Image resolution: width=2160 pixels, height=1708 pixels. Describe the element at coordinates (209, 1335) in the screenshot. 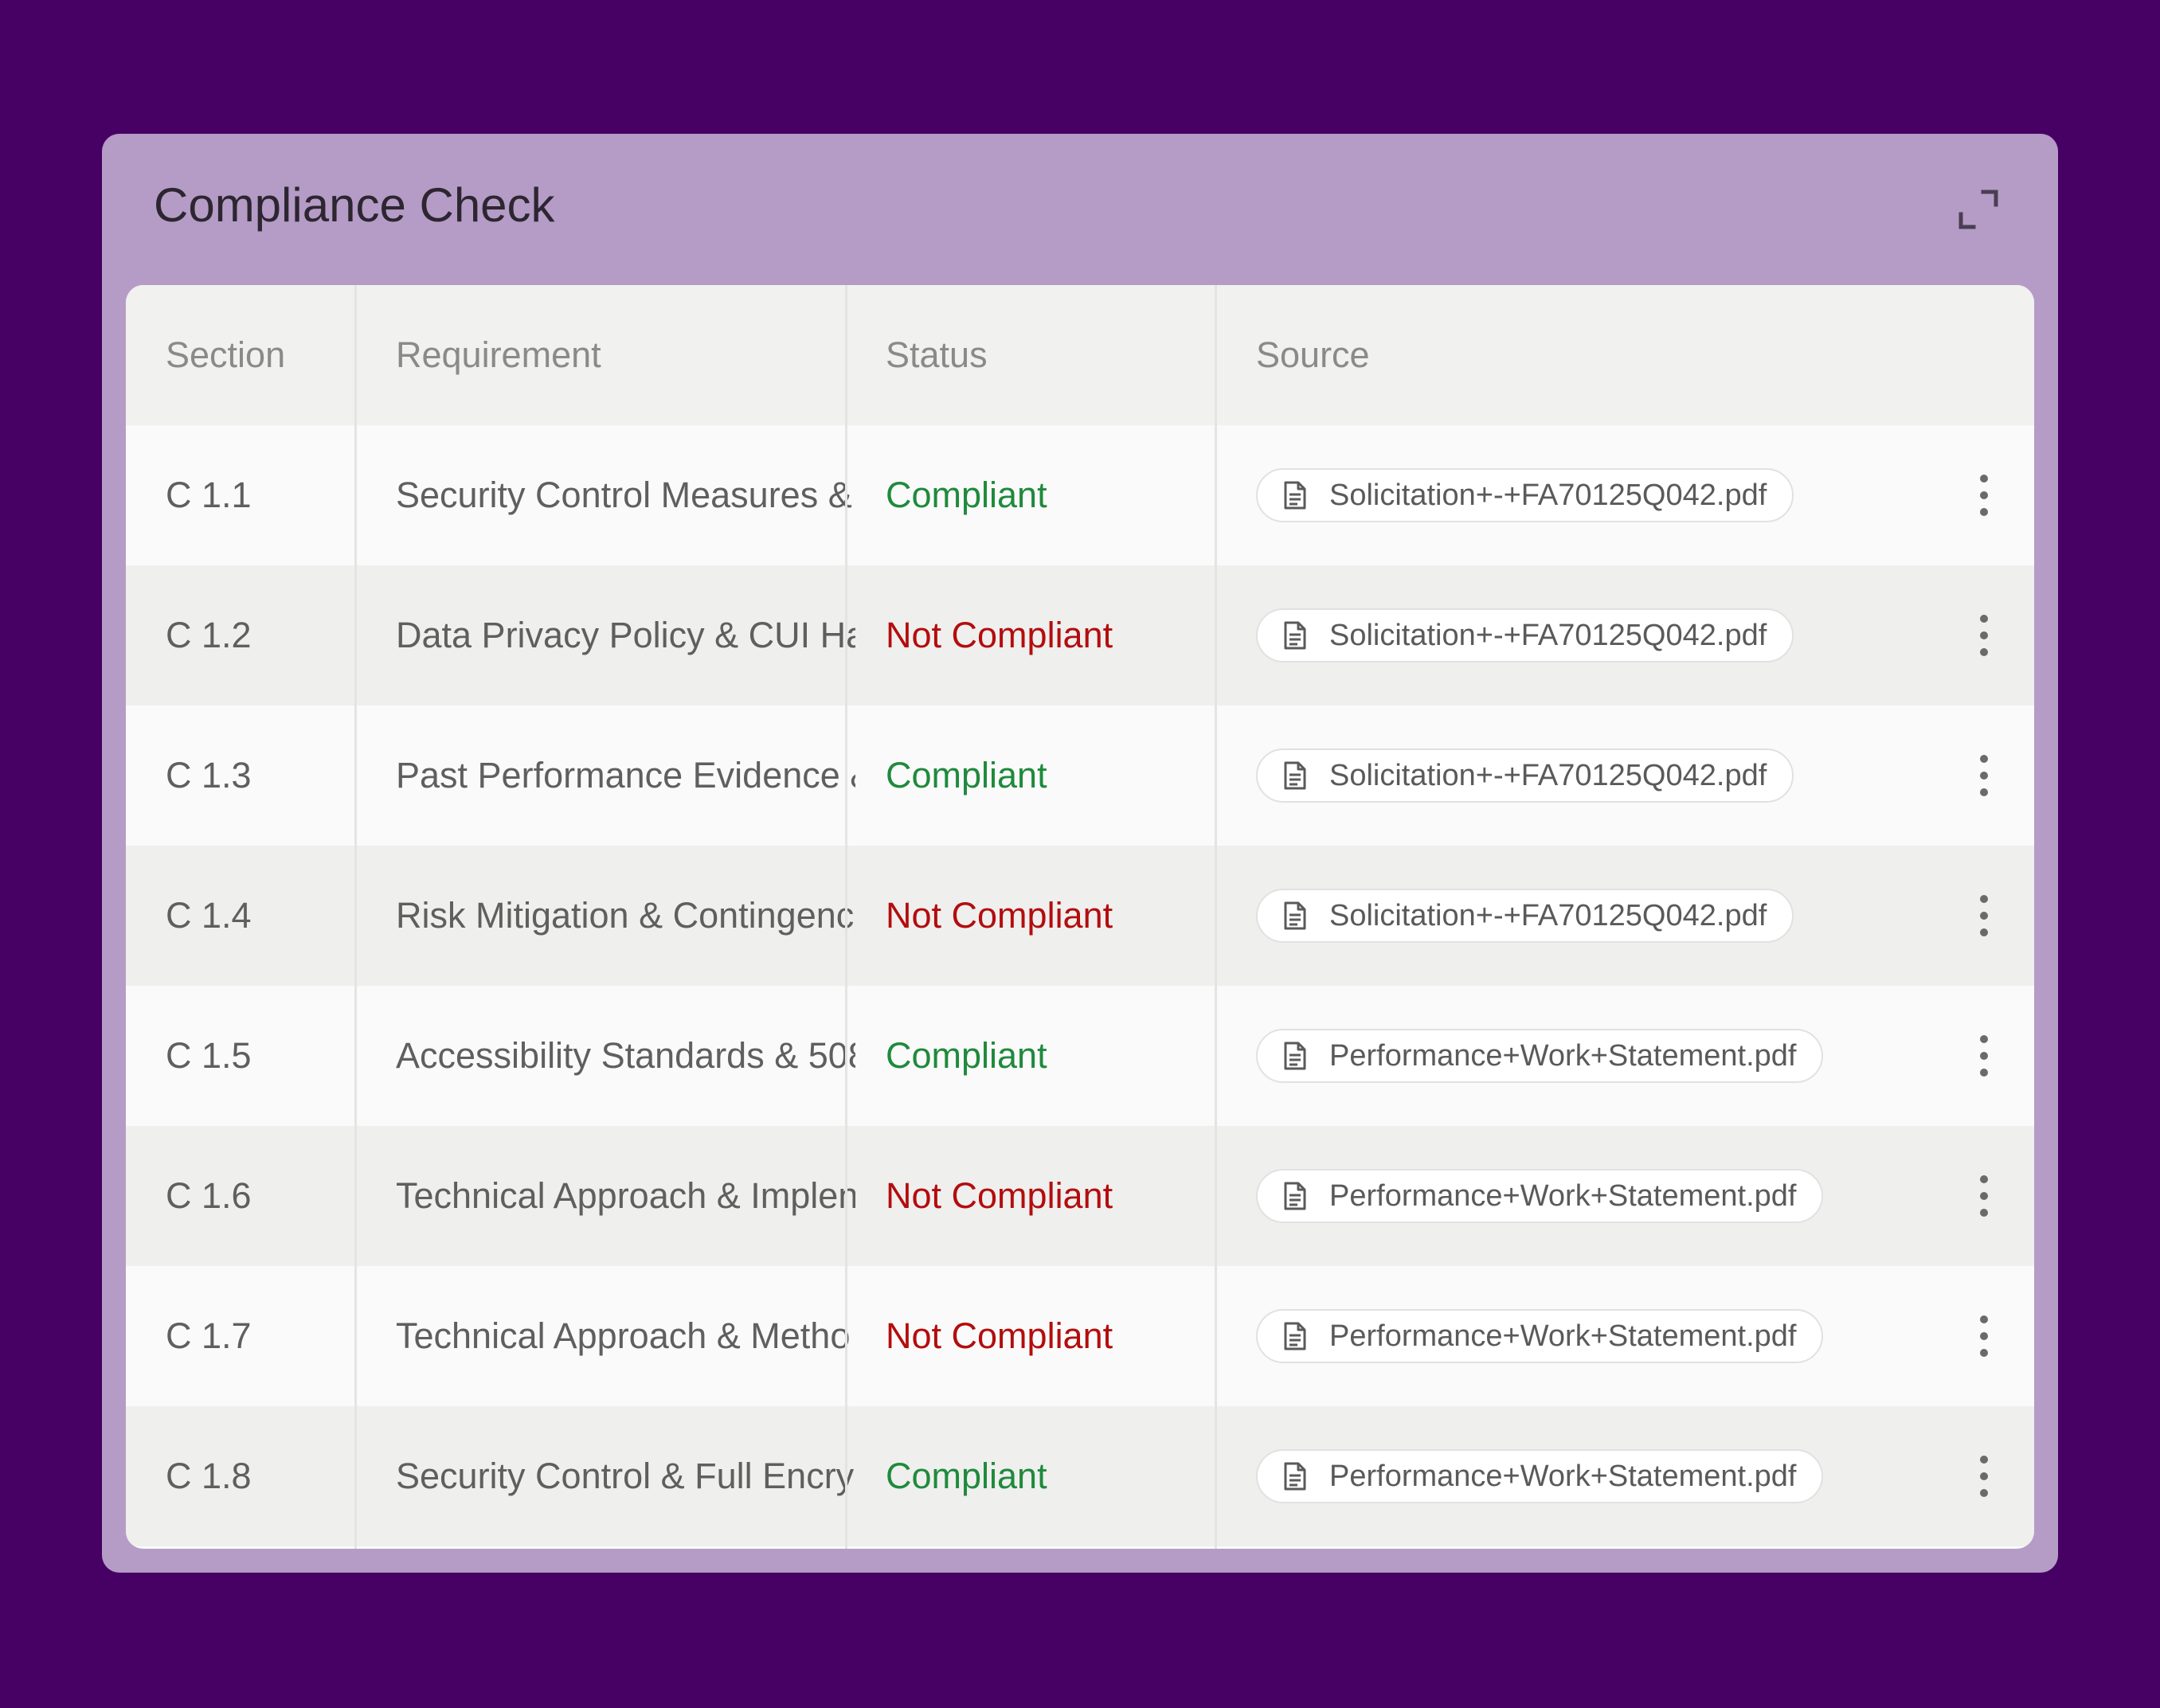

I see `section-cell: C 1.7` at that location.